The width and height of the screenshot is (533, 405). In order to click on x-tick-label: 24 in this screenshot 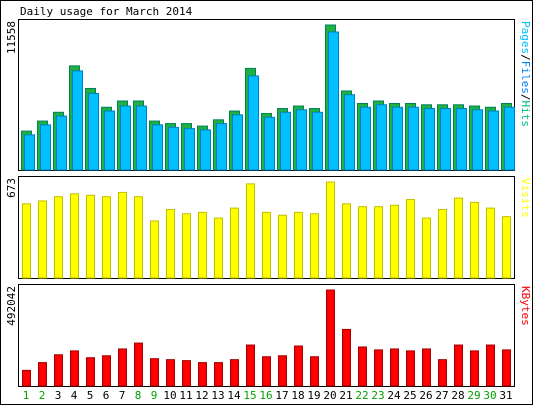, I will do `click(394, 395)`.